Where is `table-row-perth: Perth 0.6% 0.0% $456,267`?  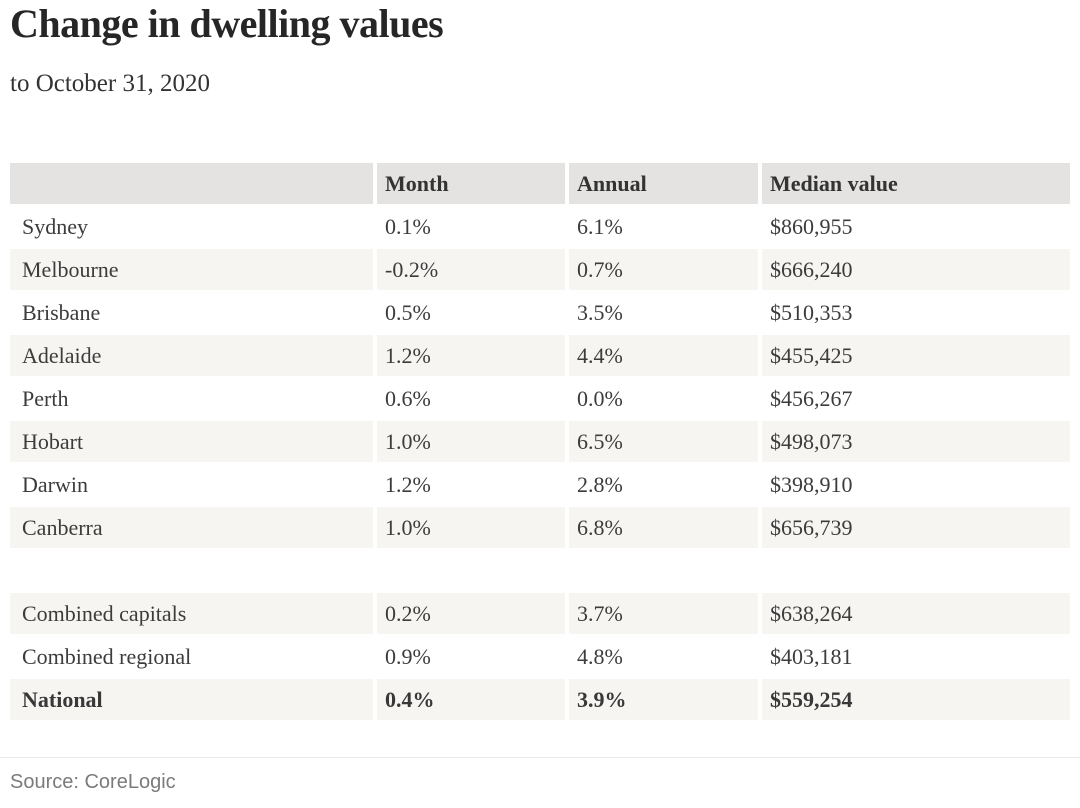 table-row-perth: Perth 0.6% 0.0% $456,267 is located at coordinates (540, 399).